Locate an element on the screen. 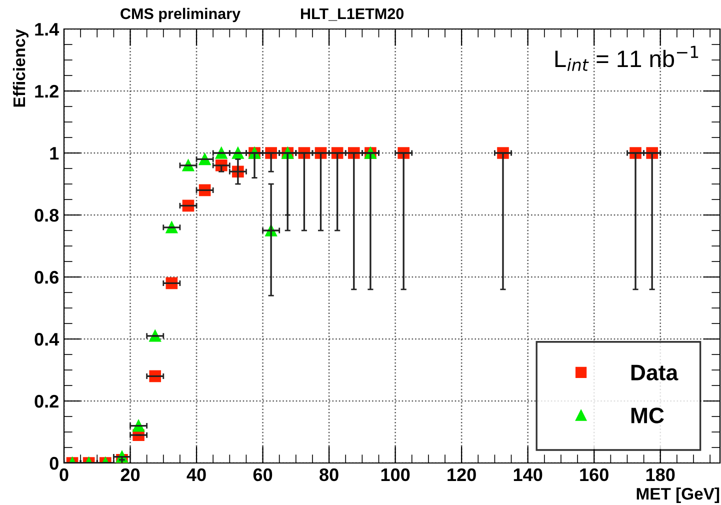 Image resolution: width=721 pixels, height=505 pixels. chart-title: HLT_L1ETM20 is located at coordinates (352, 14).